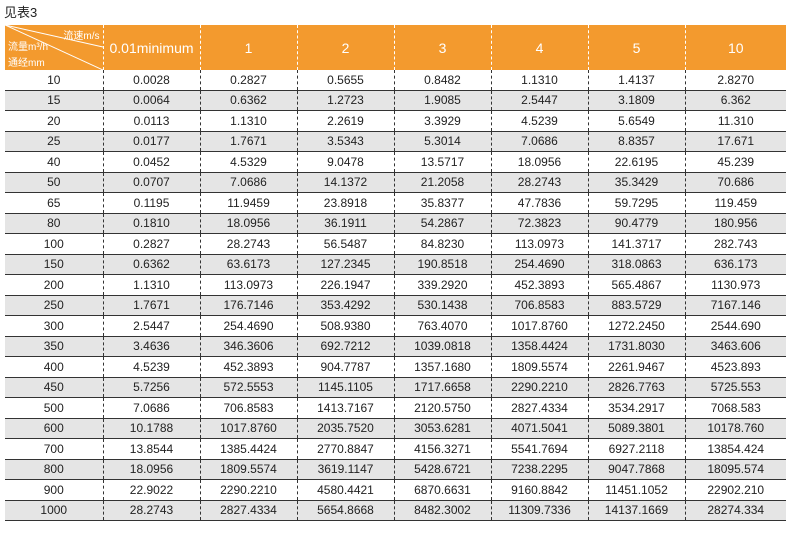  I want to click on diameter-cell: 200, so click(54, 285).